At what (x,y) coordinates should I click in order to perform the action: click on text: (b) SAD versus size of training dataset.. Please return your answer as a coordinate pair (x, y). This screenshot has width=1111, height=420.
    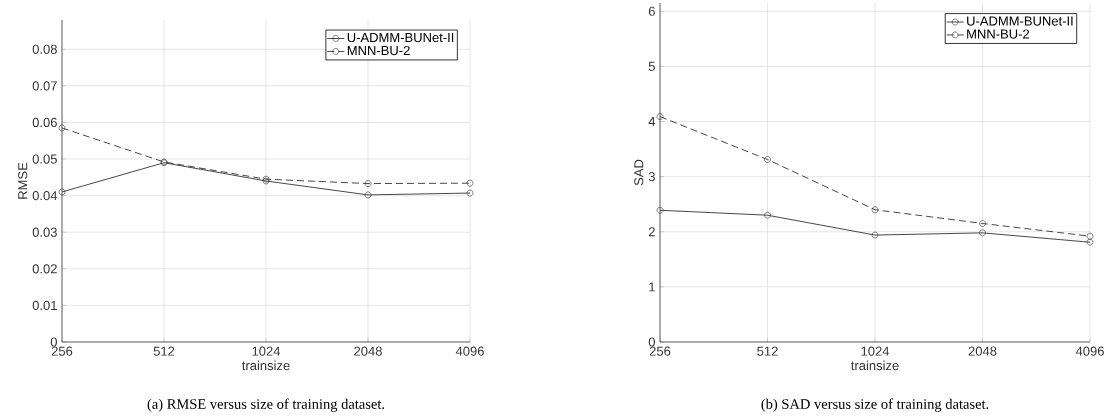
    Looking at the image, I should click on (875, 405).